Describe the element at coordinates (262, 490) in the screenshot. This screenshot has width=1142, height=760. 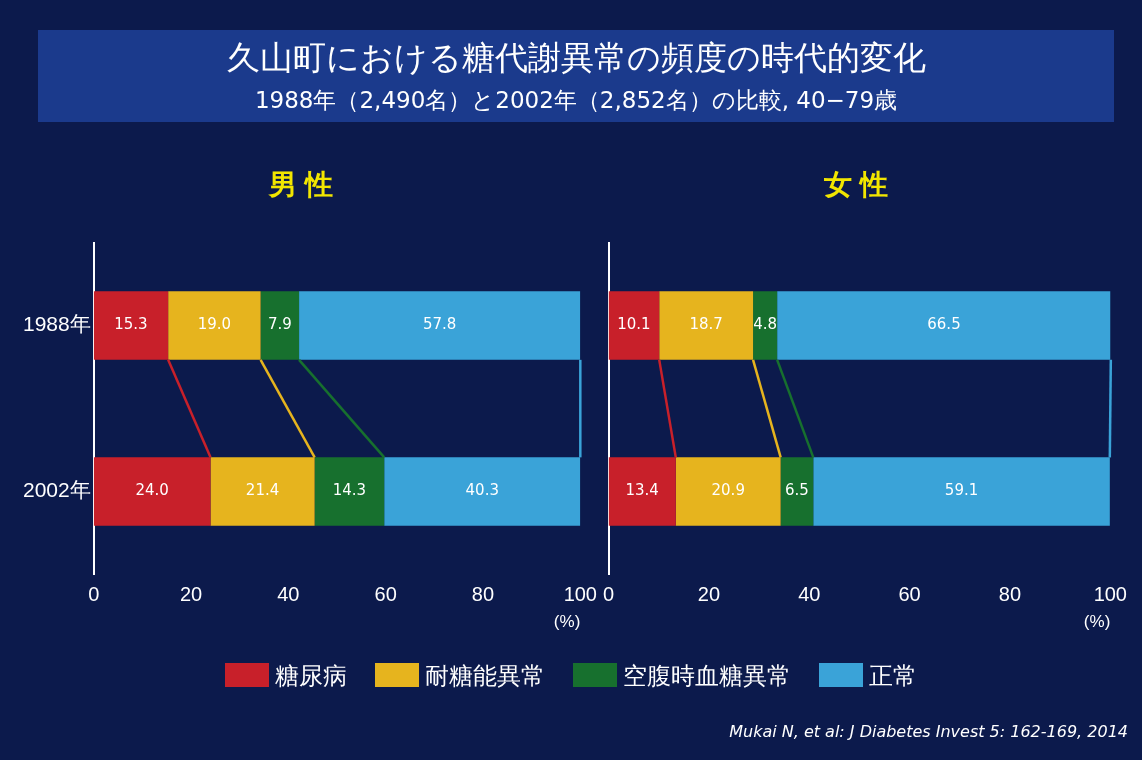
I see `data-label: 21.4` at that location.